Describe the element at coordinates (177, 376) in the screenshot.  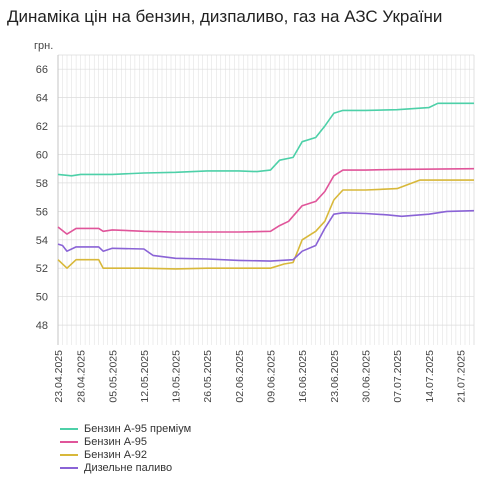
I see `x-tick-label: 19.05.2025` at that location.